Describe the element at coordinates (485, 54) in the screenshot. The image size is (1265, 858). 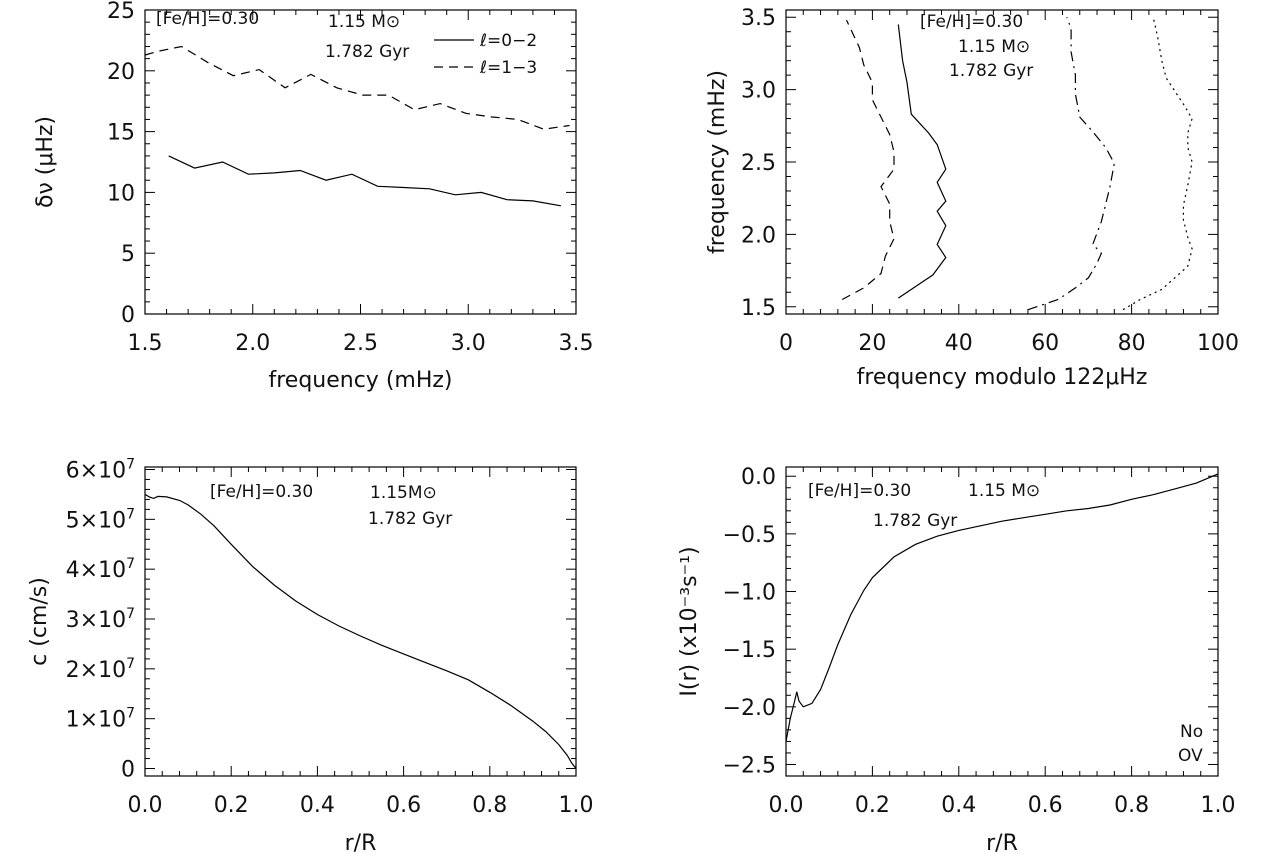
I see `legend: ℓ=0−2 ℓ=1−3` at that location.